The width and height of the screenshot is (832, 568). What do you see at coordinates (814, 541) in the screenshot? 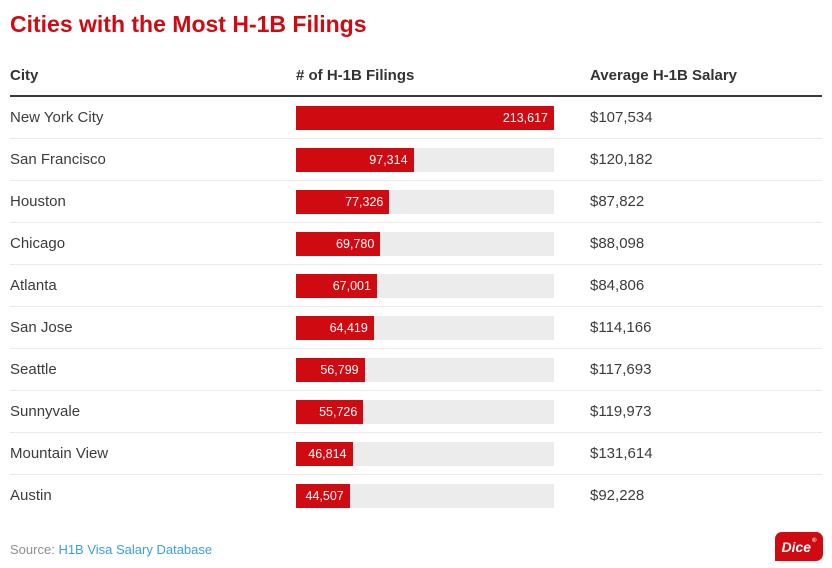
I see `registered-mark-icon: ®` at bounding box center [814, 541].